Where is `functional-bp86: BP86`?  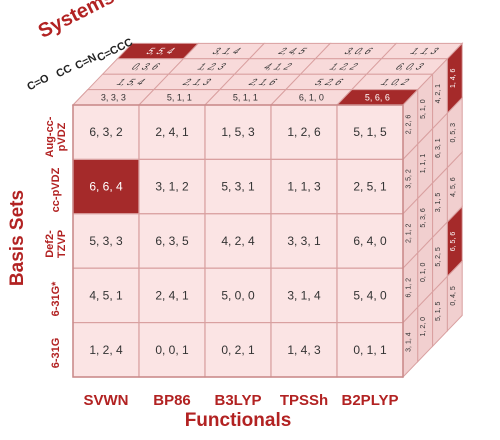
functional-bp86: BP86 is located at coordinates (172, 400).